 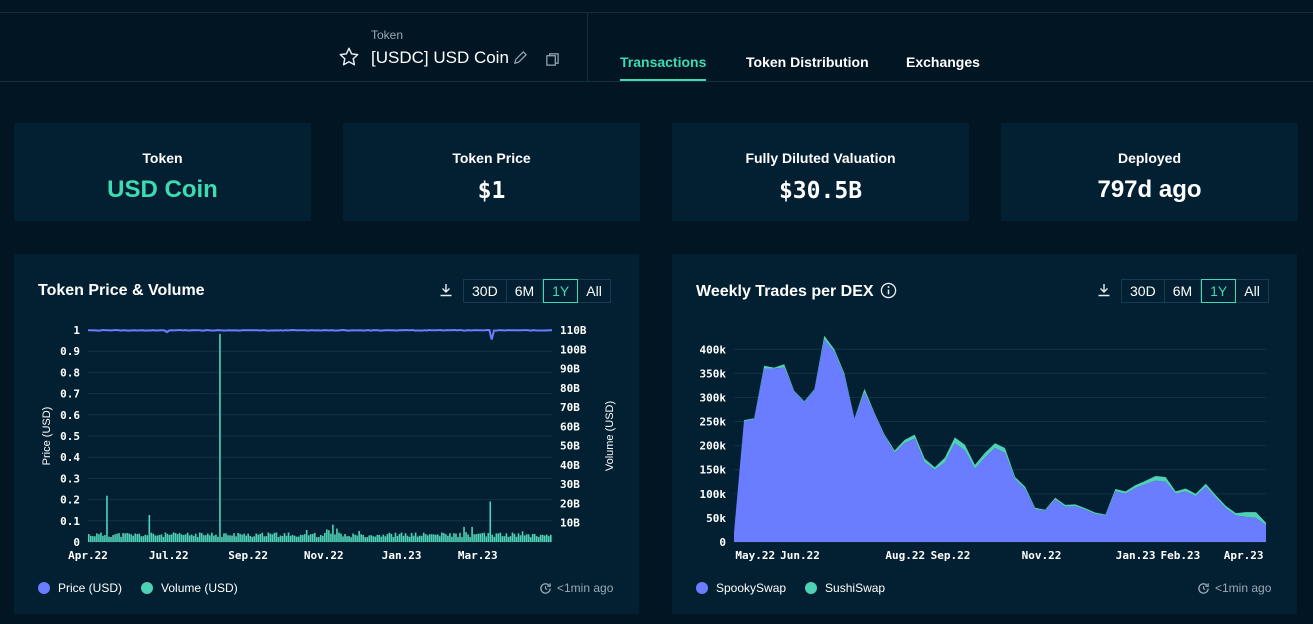 What do you see at coordinates (845, 588) in the screenshot?
I see `legend-item-sushiswap: SushiSwap` at bounding box center [845, 588].